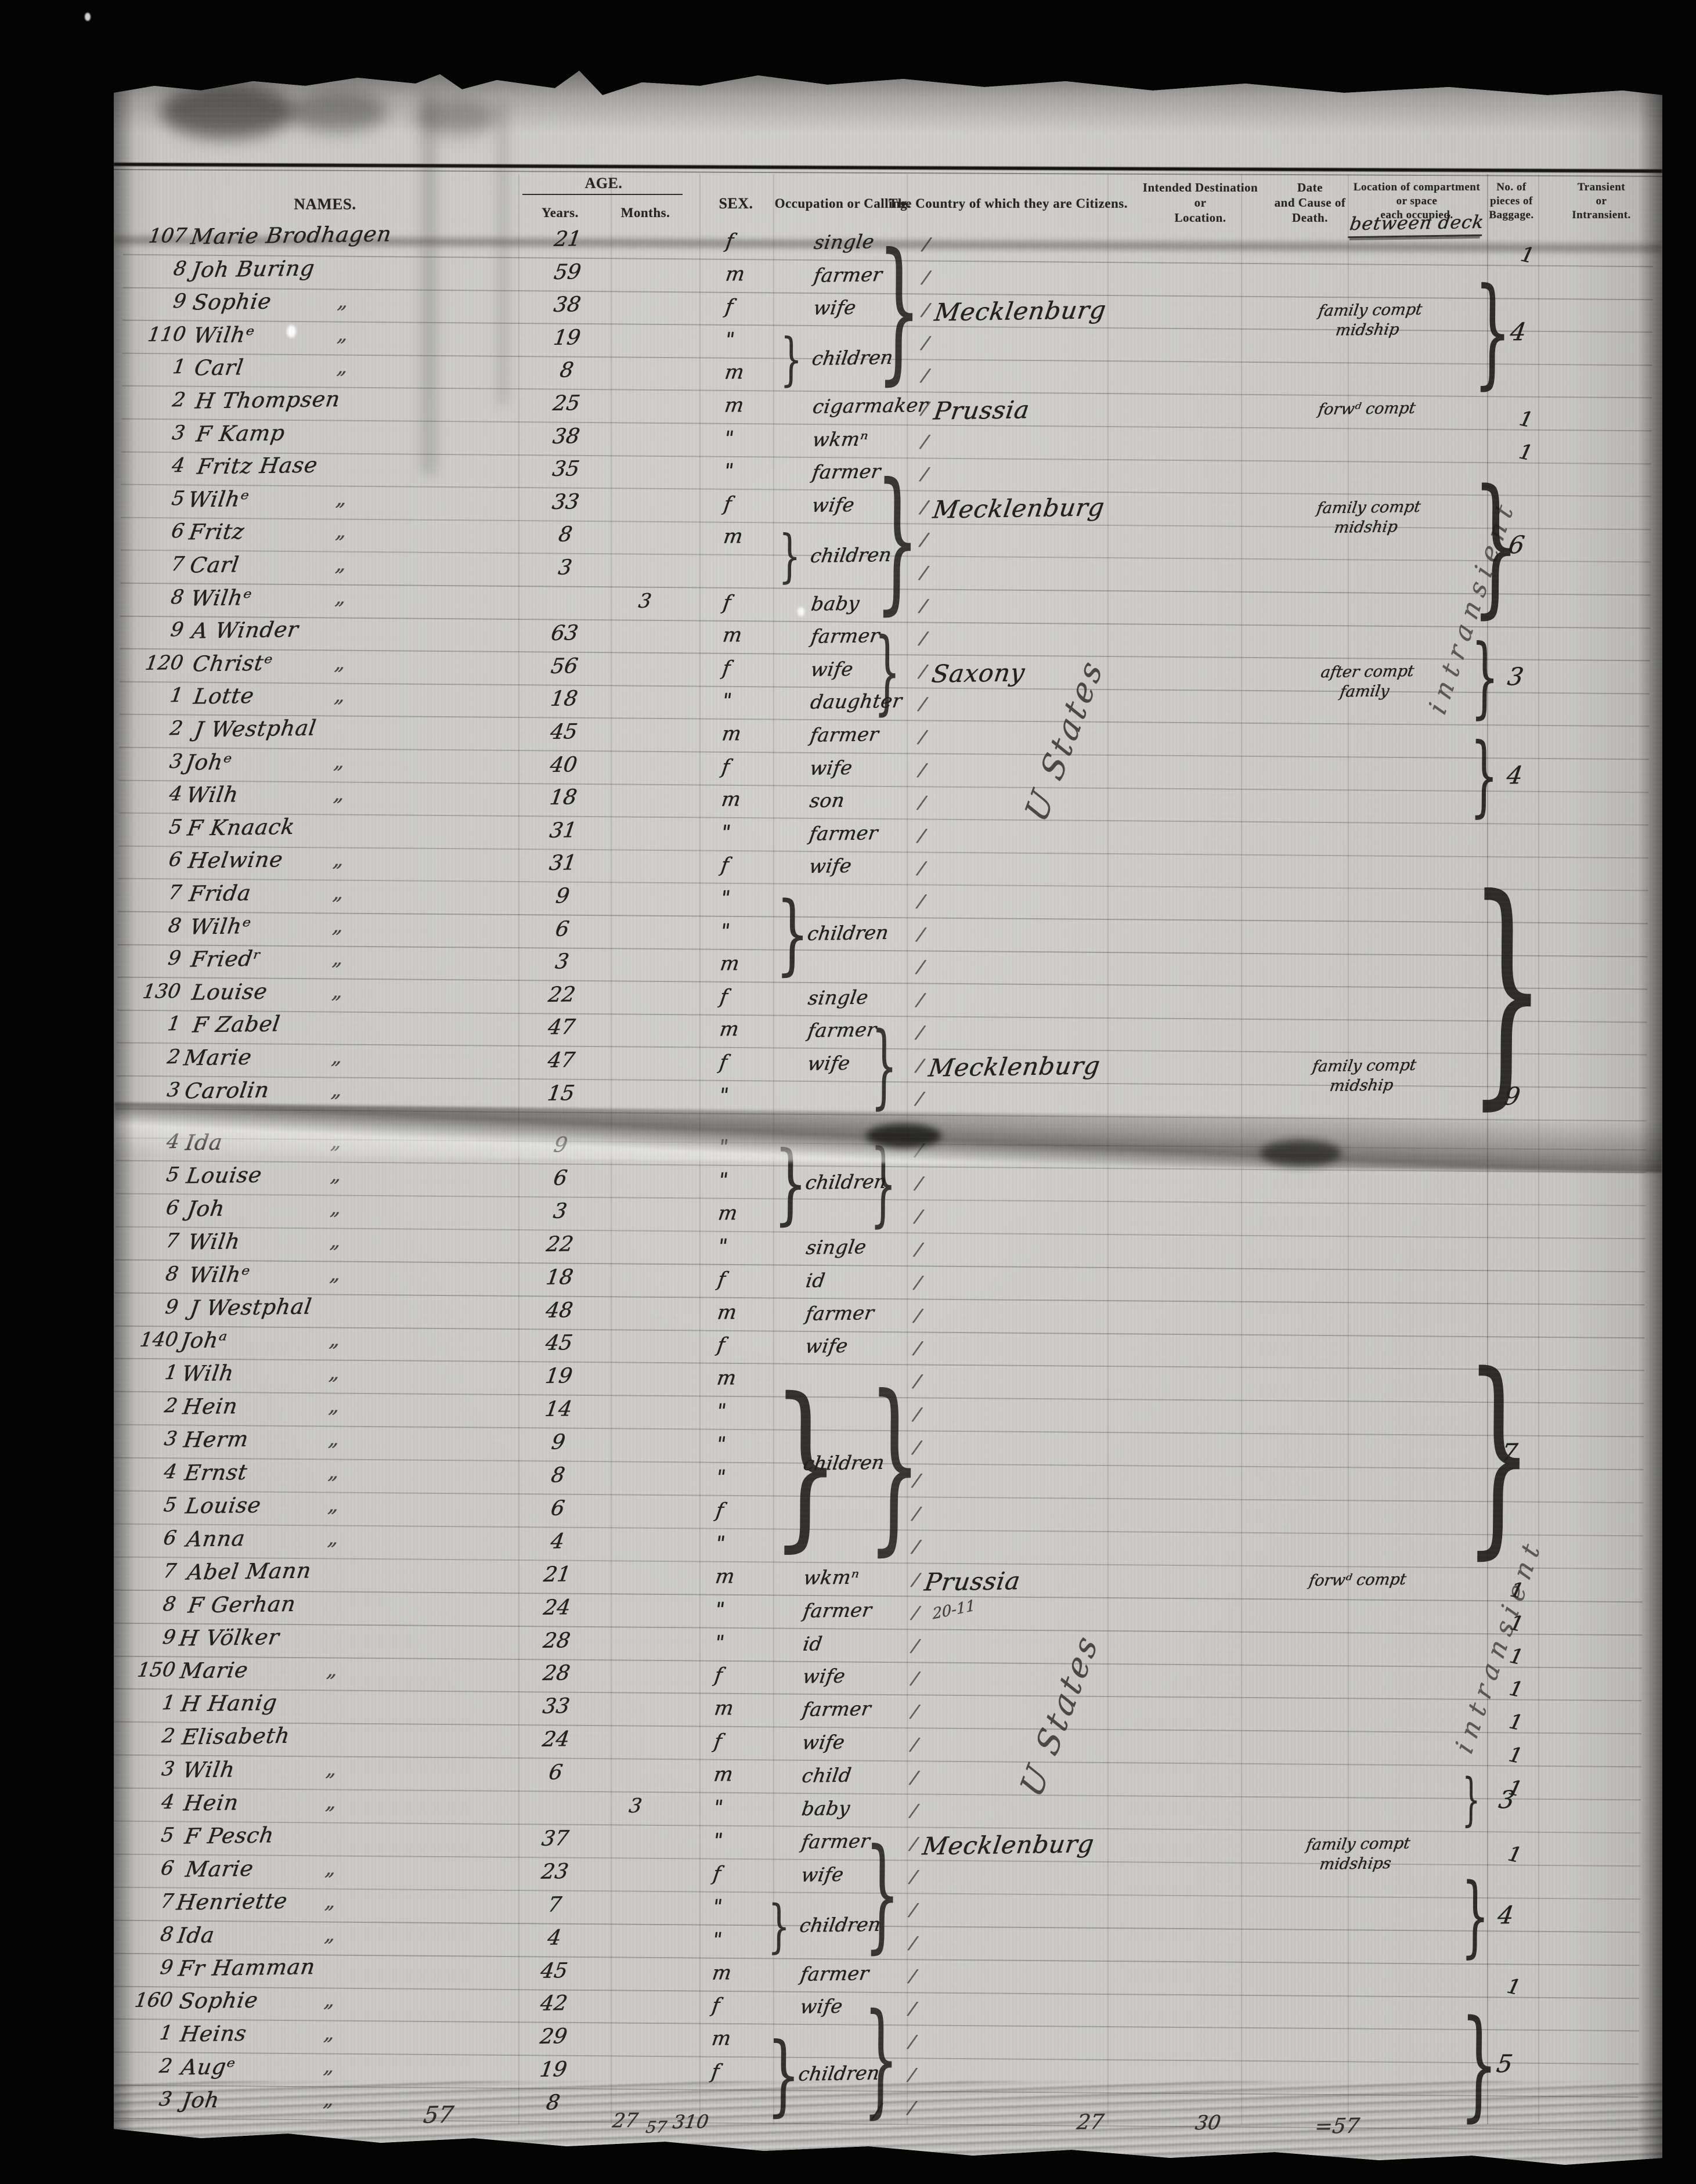 The height and width of the screenshot is (2184, 1696). What do you see at coordinates (567, 404) in the screenshot?
I see `age-years: 25` at bounding box center [567, 404].